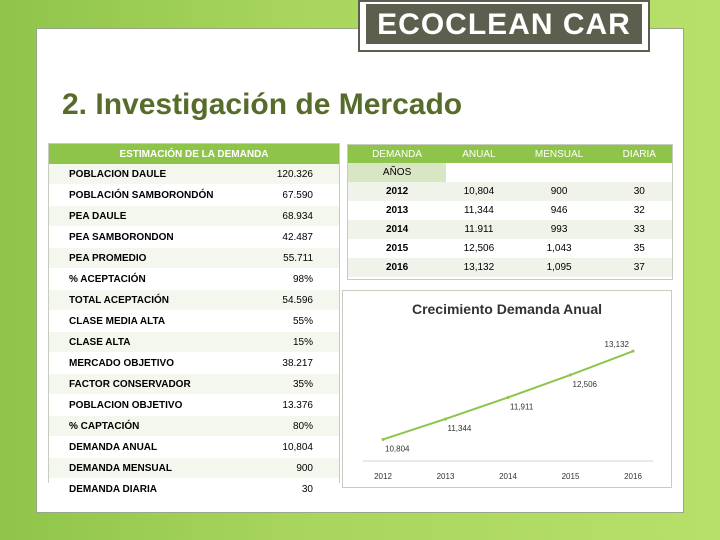  I want to click on col-demanda: DEMANDA, so click(397, 154).